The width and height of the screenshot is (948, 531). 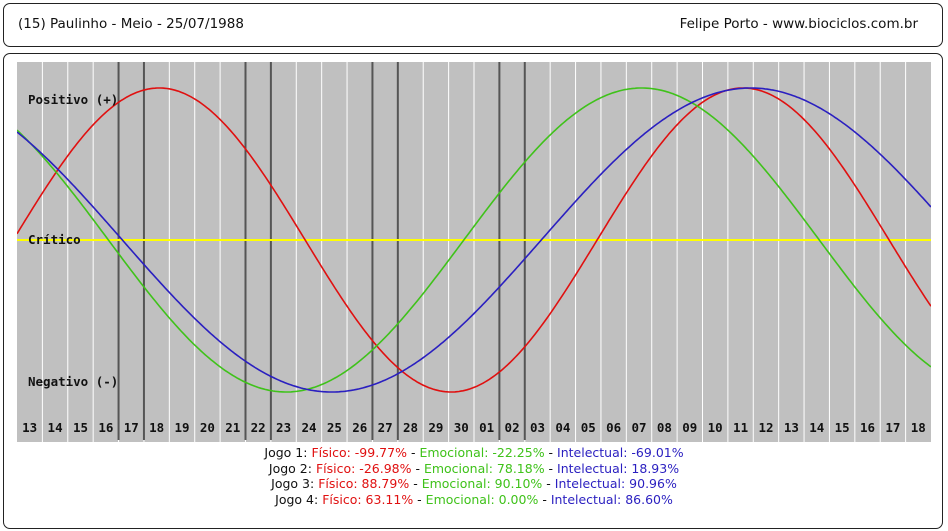 I want to click on day-tick-label: 05, so click(x=588, y=427).